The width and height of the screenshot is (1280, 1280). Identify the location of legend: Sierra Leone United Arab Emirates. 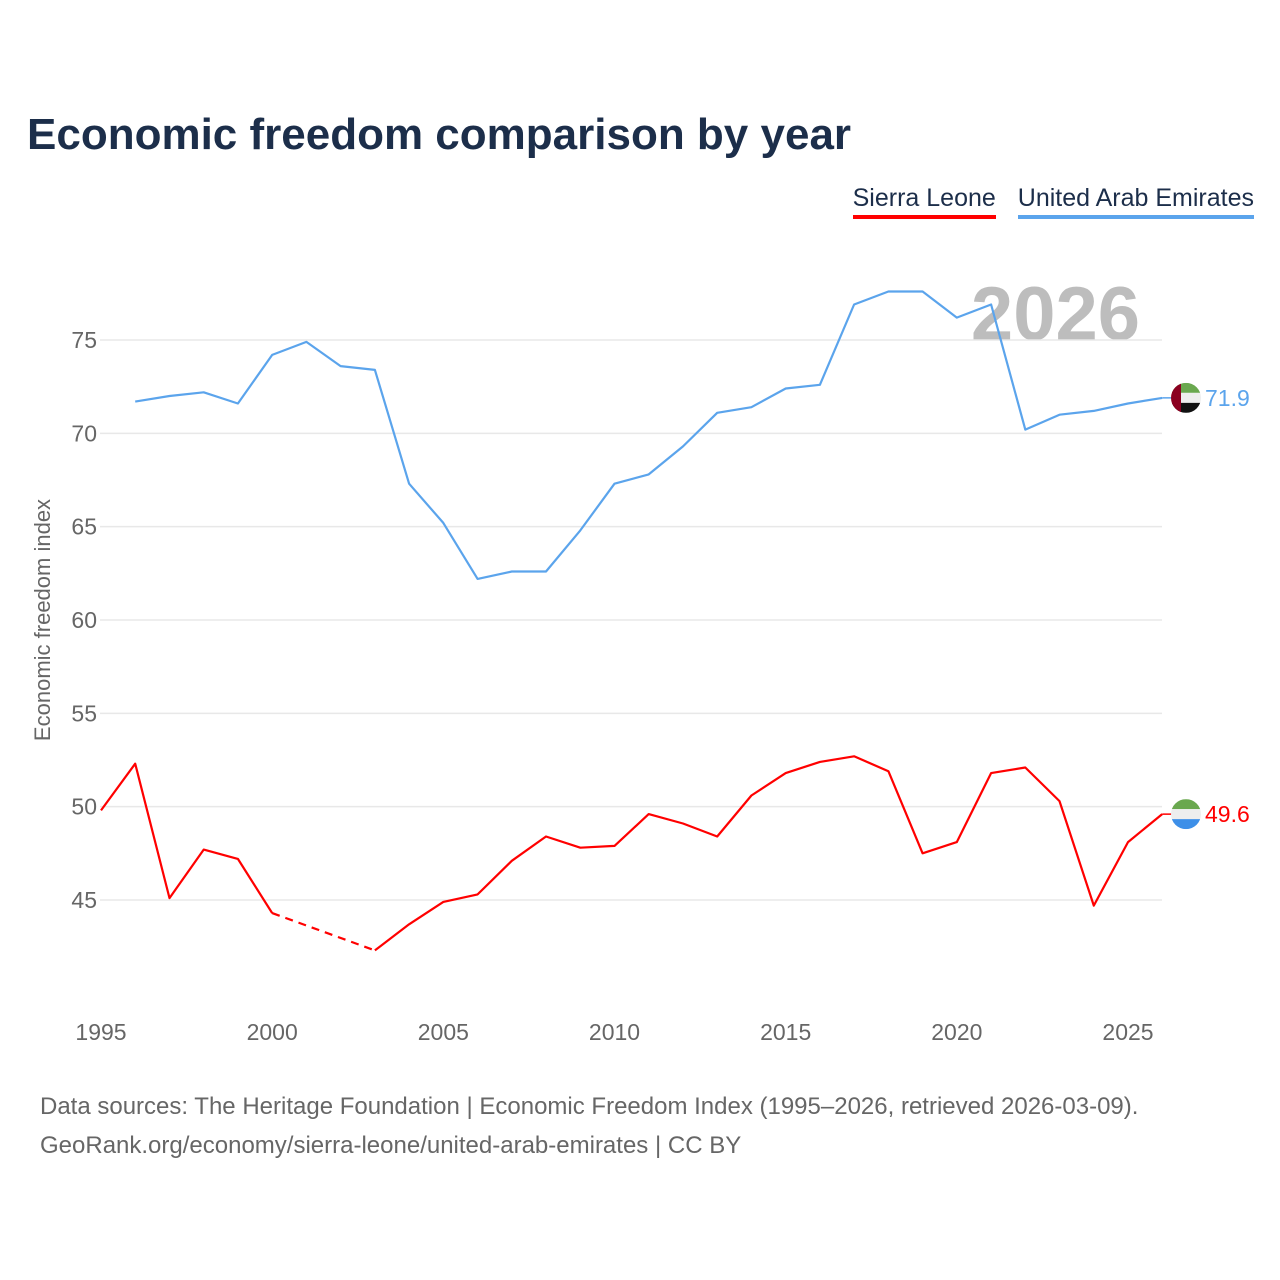
(1053, 201).